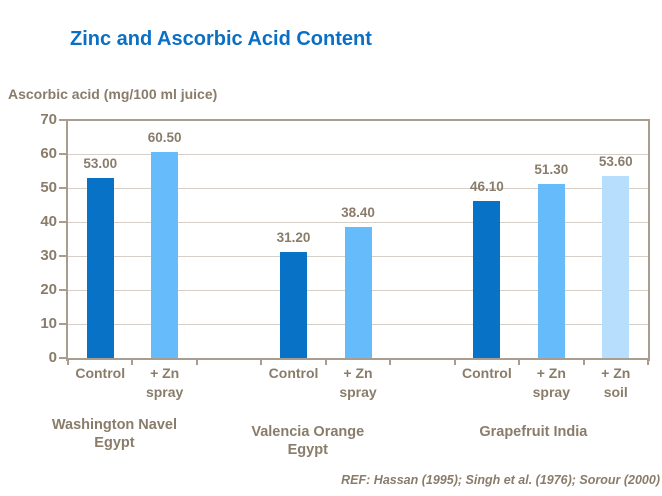 The image size is (662, 496). Describe the element at coordinates (616, 382) in the screenshot. I see `x-category-label: + Zn soil` at that location.